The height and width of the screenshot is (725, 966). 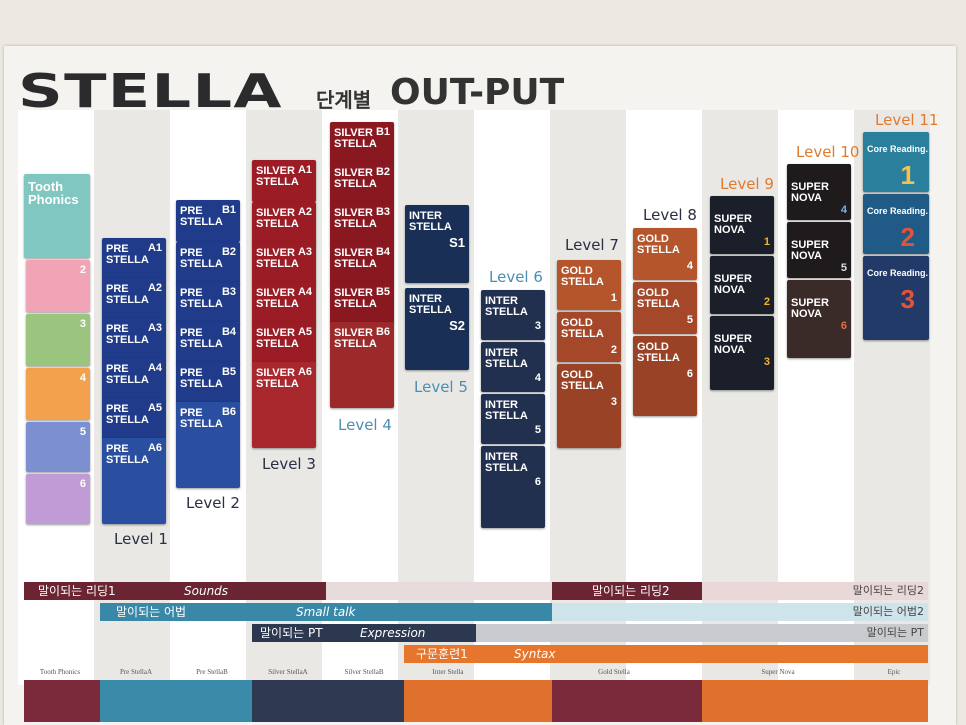 I want to click on book-number: 2, so click(x=907, y=237).